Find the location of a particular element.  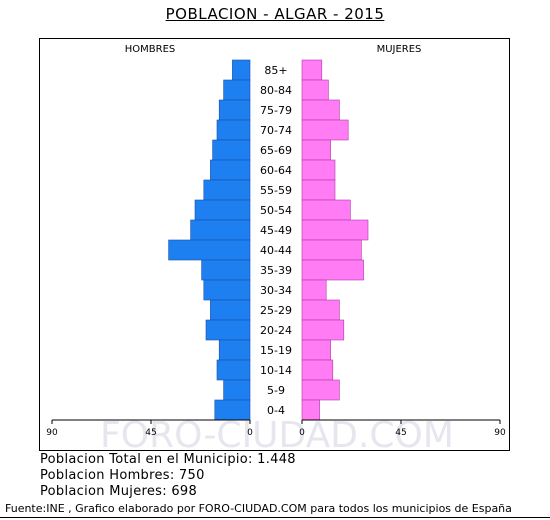

chart-title: POBLACION - ALGAR - 2015 is located at coordinates (275, 14).